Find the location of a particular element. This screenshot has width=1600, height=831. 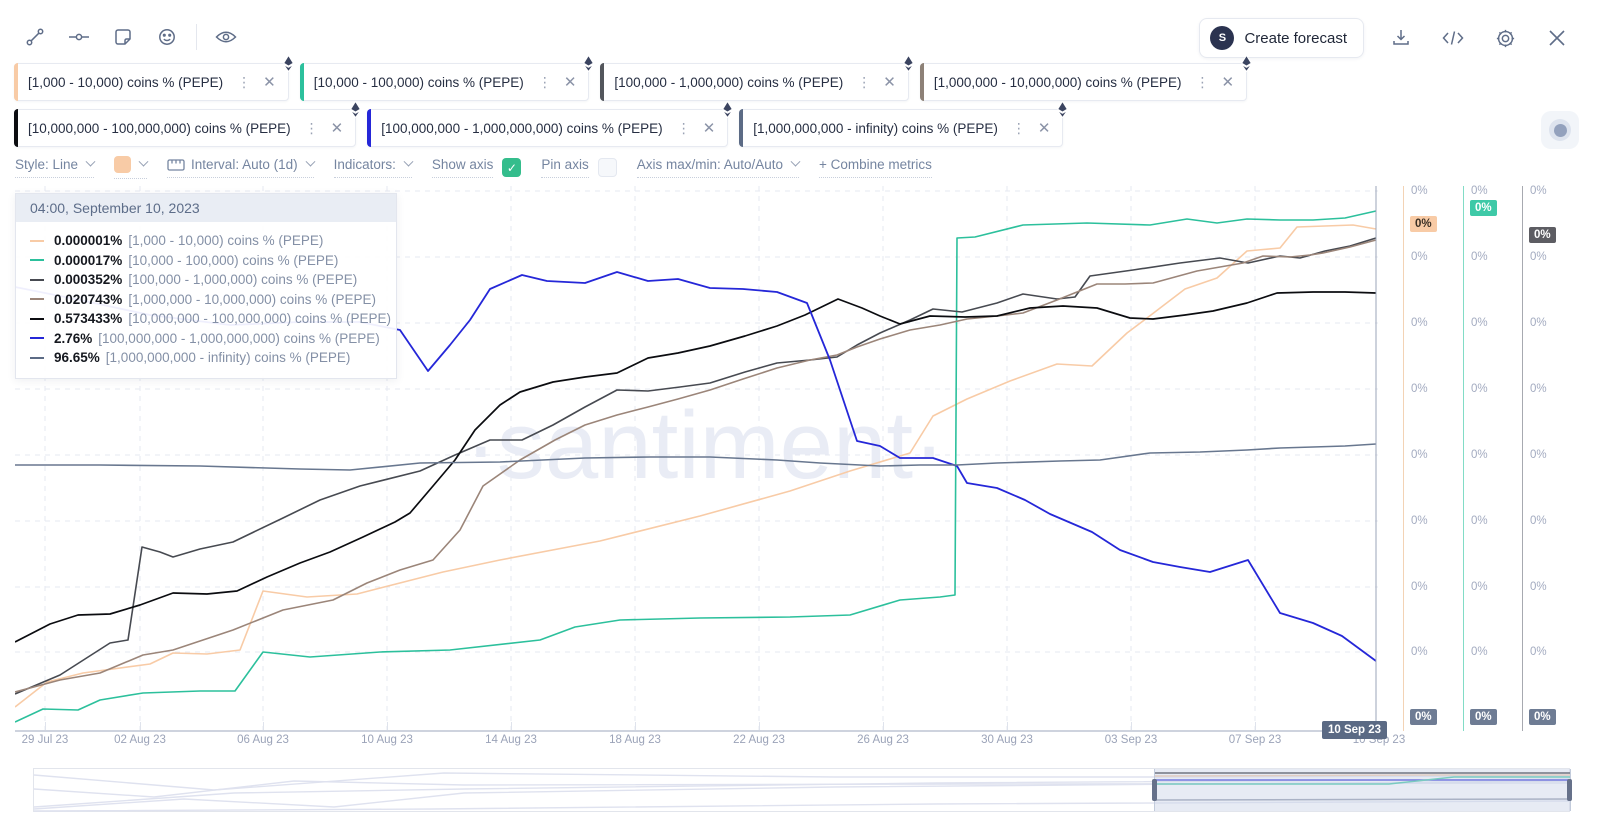

slider-point-icon is located at coordinates (79, 37).